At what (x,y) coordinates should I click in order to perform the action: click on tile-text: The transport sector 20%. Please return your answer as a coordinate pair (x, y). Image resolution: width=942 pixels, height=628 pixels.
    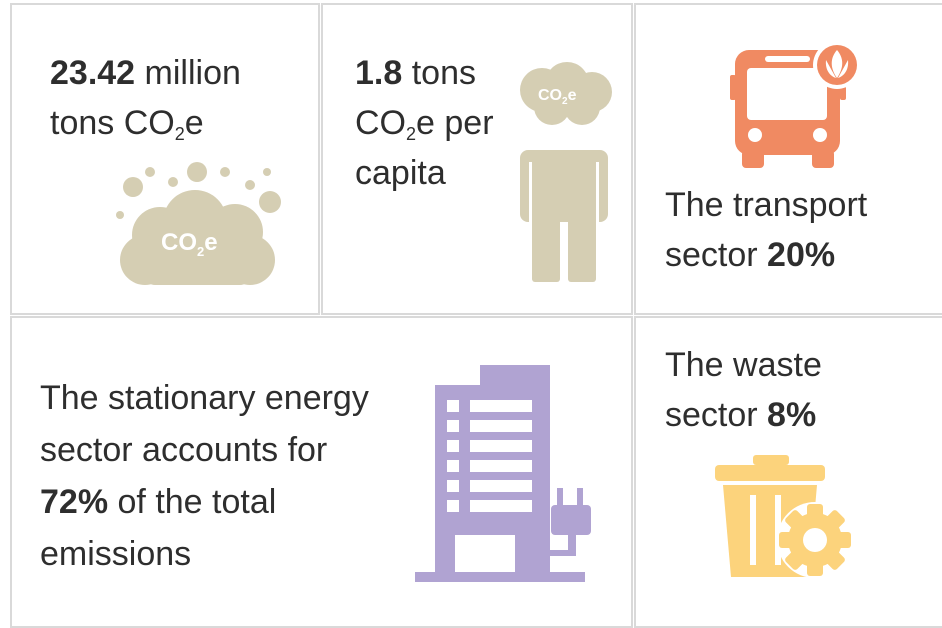
    Looking at the image, I should click on (785, 230).